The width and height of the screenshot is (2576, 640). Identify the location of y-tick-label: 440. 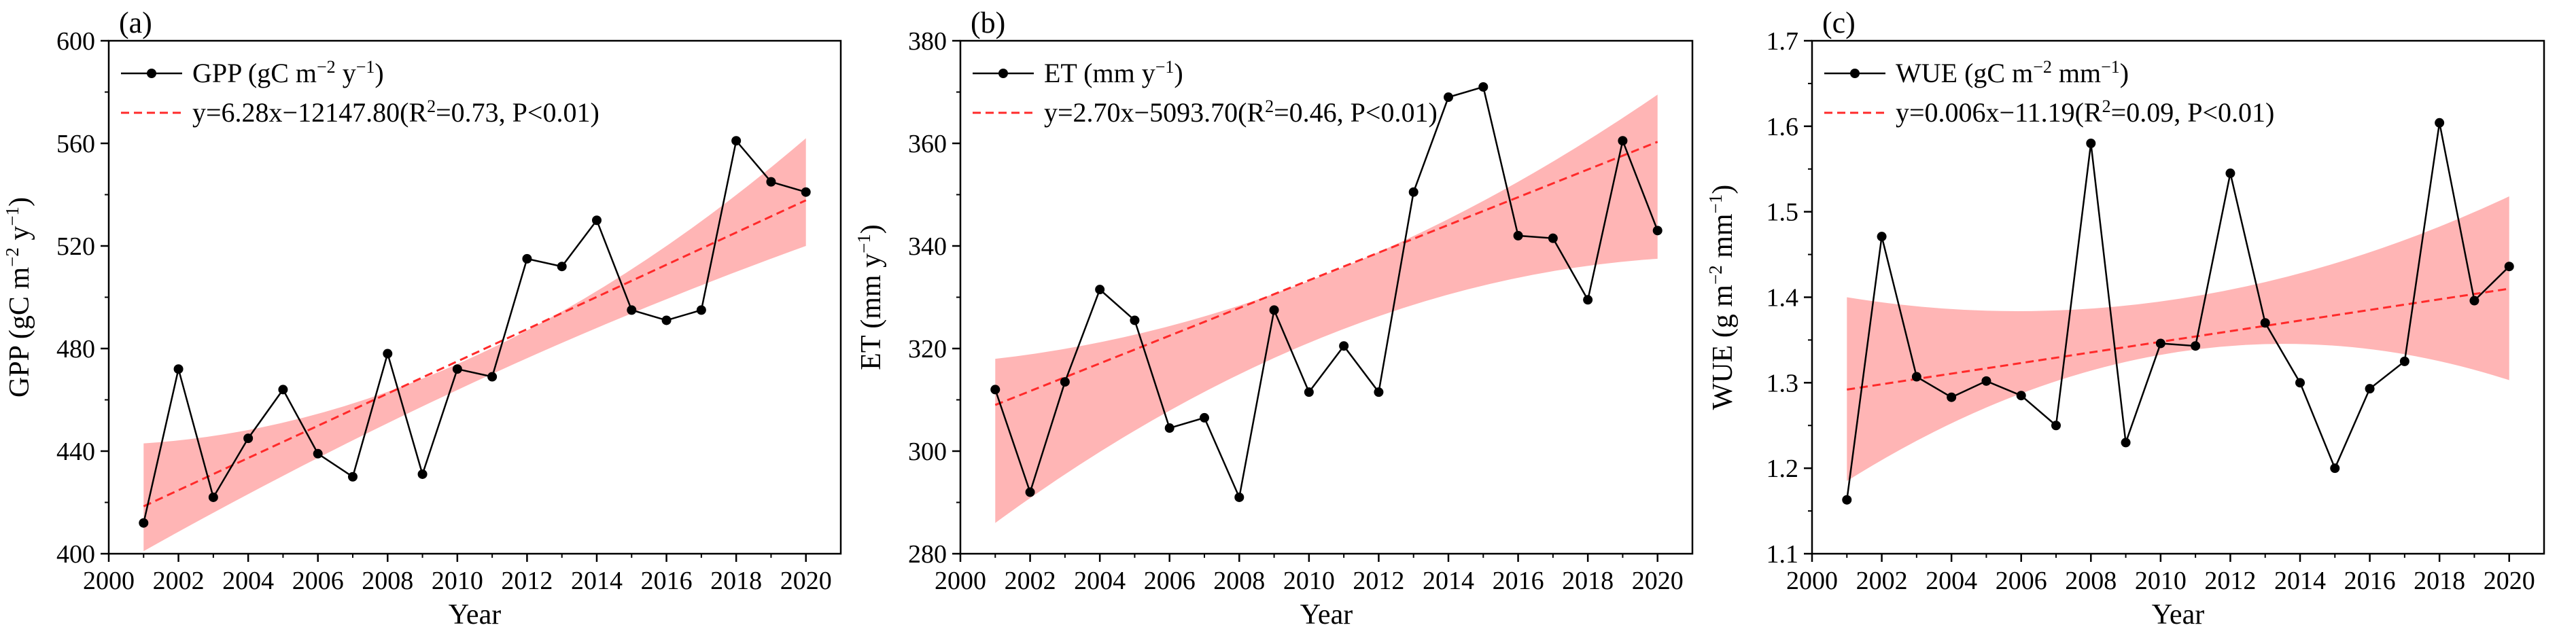
(75, 452).